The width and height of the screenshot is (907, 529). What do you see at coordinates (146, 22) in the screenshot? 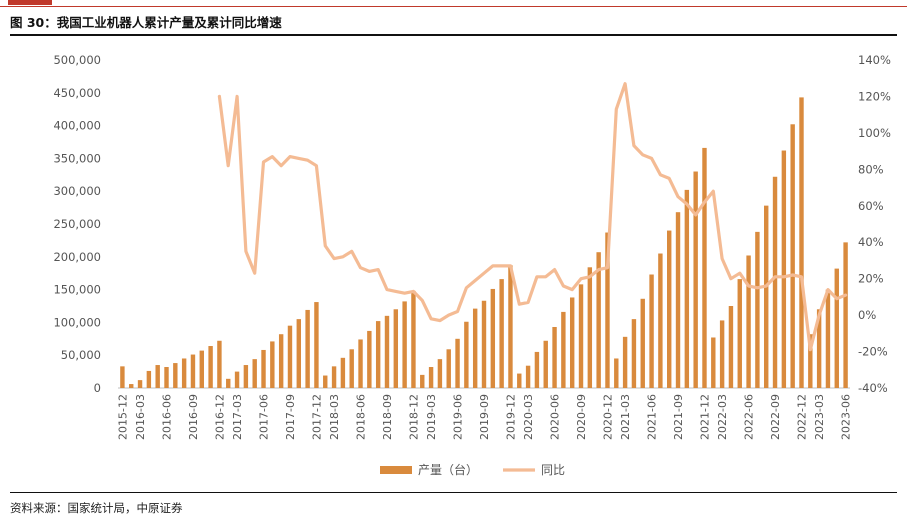
I see `figure-title: 图 30：我国工业机器人累计产量及累计同比增速` at bounding box center [146, 22].